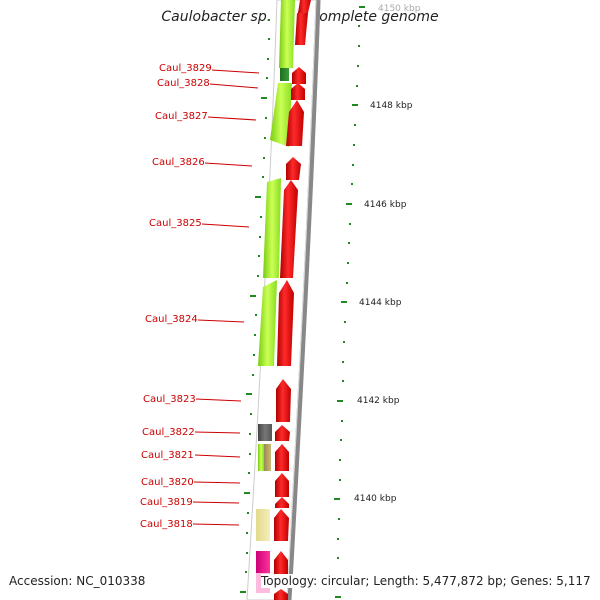 Image resolution: width=600 pixels, height=600 pixels. I want to click on gene-forward-caul3818, so click(281, 525).